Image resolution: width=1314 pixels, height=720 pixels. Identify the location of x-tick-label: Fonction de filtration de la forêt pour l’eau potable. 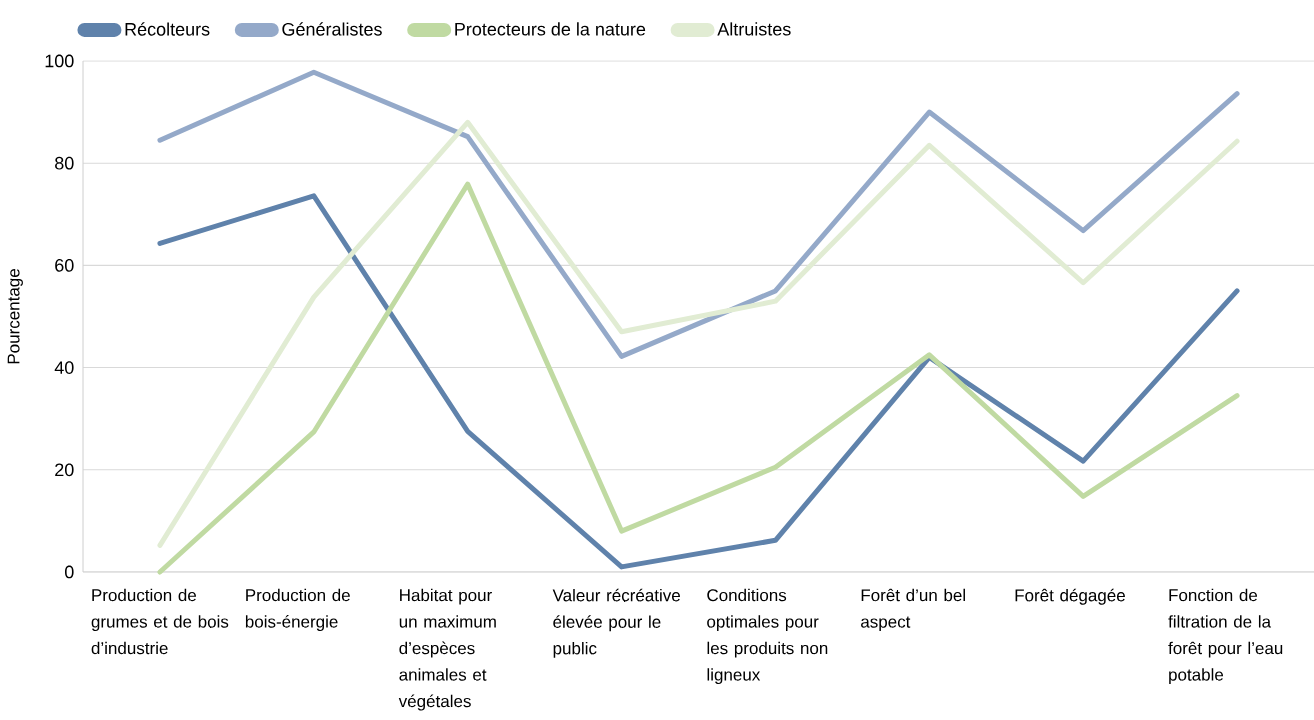
(1225, 636).